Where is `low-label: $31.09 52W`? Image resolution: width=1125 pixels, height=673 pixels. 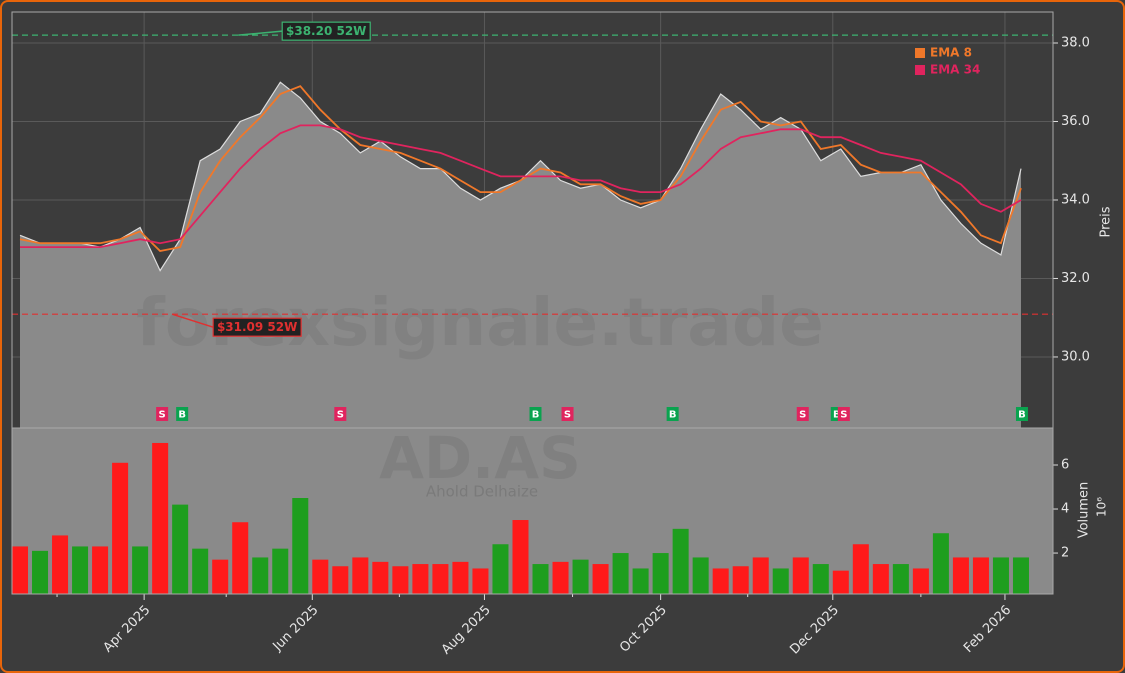 low-label: $31.09 52W is located at coordinates (257, 327).